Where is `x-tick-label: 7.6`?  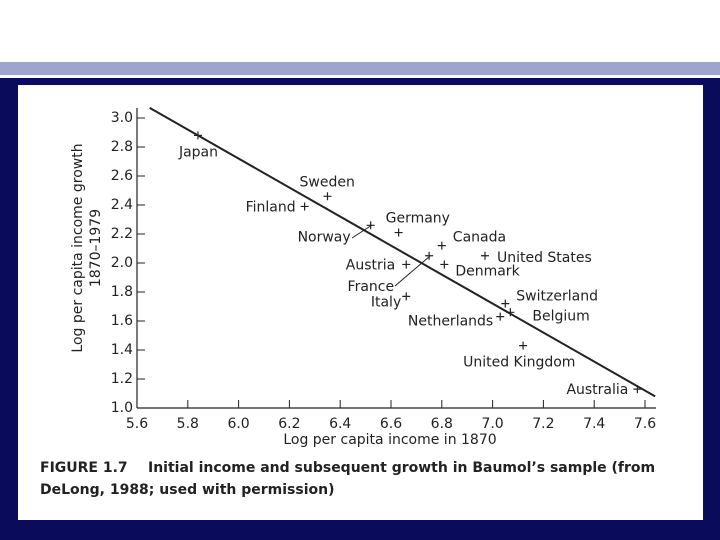
x-tick-label: 7.6 is located at coordinates (645, 424).